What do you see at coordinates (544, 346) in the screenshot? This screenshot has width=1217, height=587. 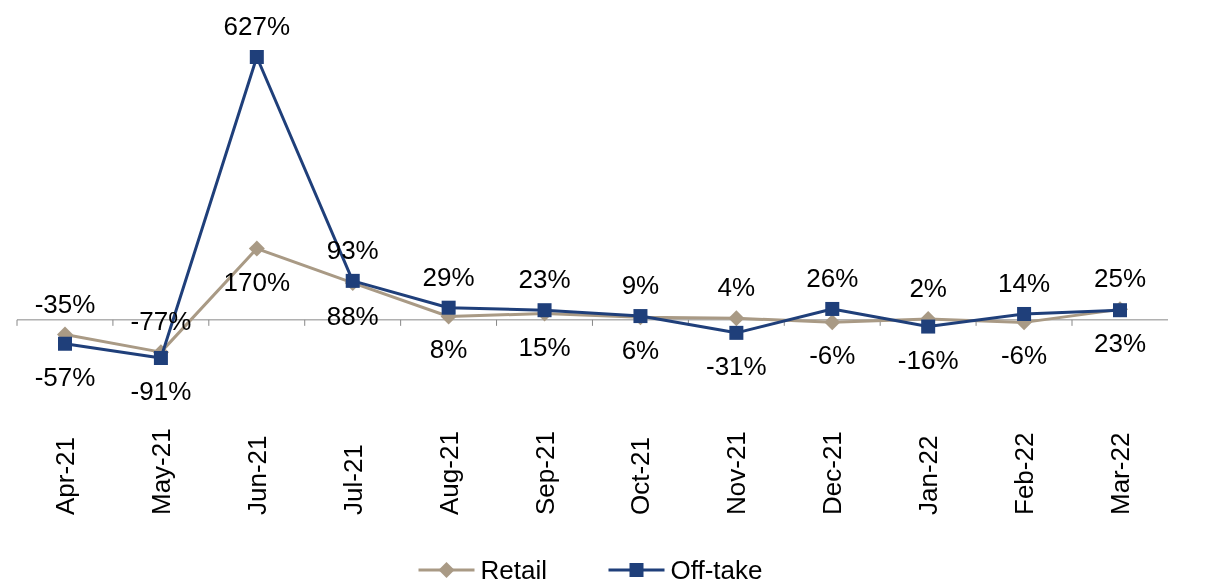 I see `data-label: 15%` at bounding box center [544, 346].